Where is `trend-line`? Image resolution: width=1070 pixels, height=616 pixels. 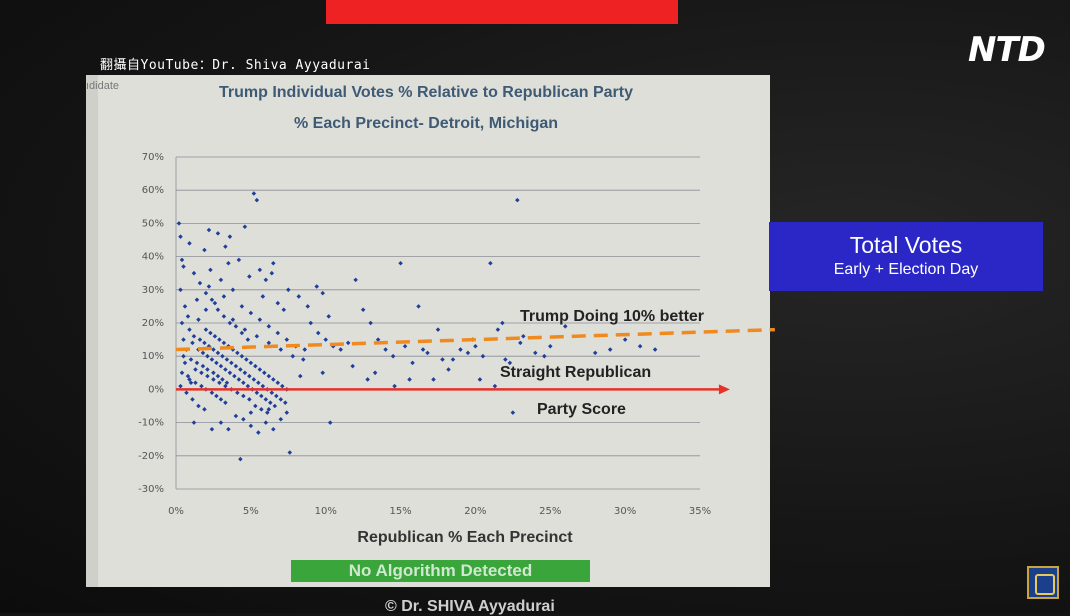 trend-line is located at coordinates (475, 339).